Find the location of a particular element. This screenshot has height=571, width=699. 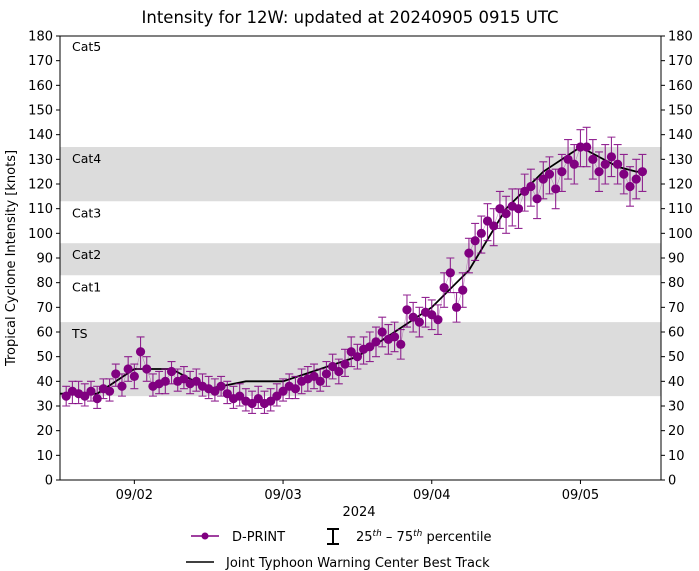

y-tick-label-left: 130 is located at coordinates (40, 160).